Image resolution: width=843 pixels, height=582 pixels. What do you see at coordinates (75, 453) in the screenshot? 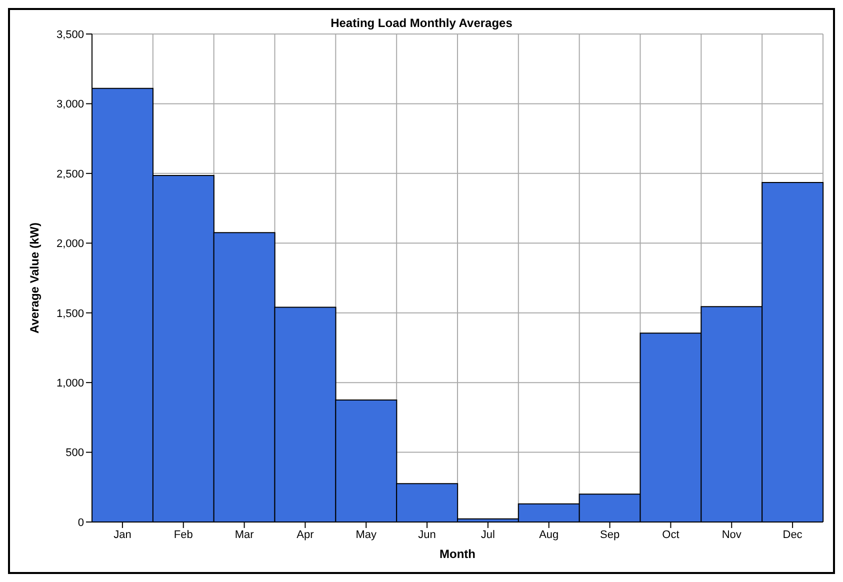
I see `y-tick-label: 500` at bounding box center [75, 453].